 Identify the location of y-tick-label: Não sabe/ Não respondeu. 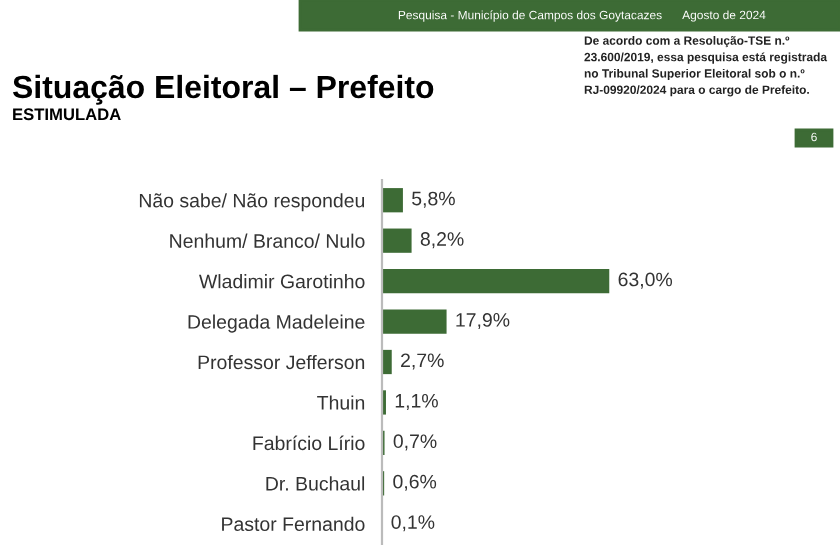
(252, 202).